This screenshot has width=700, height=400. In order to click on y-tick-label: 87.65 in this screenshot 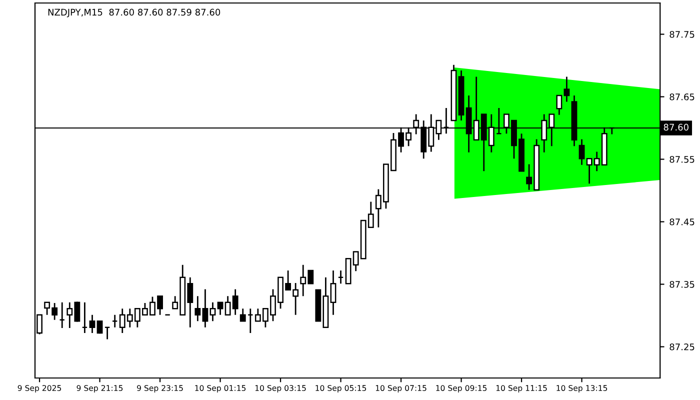, I will do `click(682, 96)`.